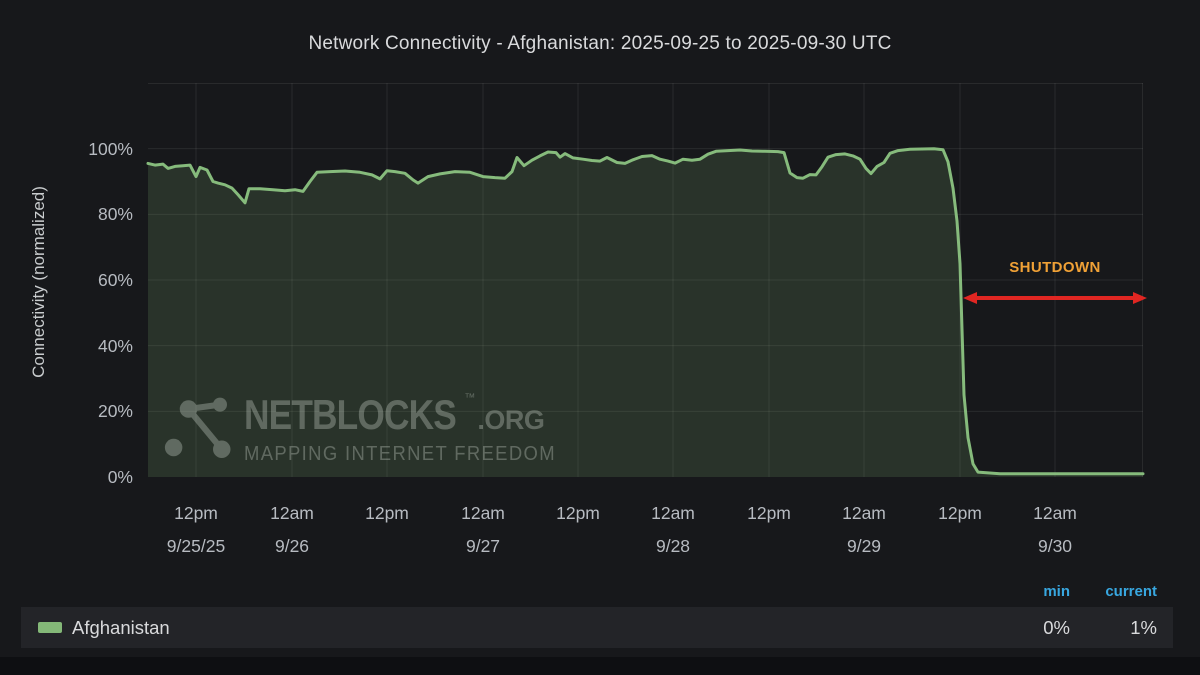 This screenshot has height=675, width=1200. Describe the element at coordinates (1056, 627) in the screenshot. I see `legend-min-value: 0%` at that location.